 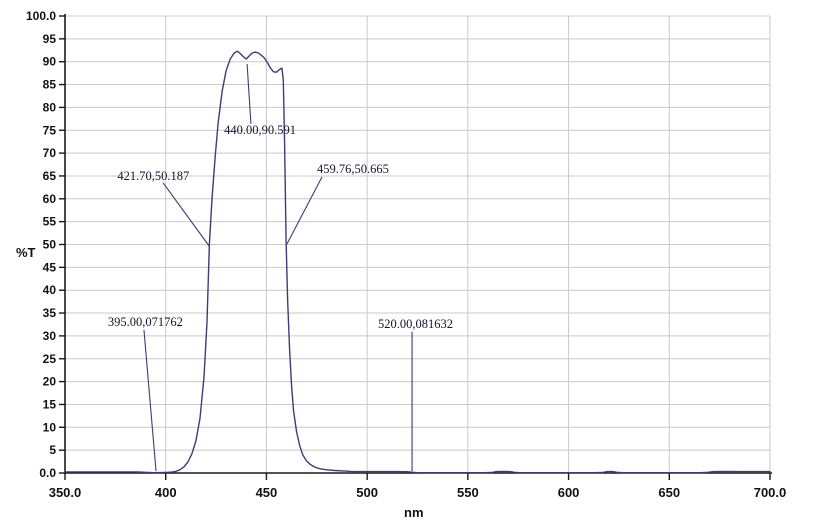 What do you see at coordinates (26, 252) in the screenshot?
I see `y-axis-title: %T` at bounding box center [26, 252].